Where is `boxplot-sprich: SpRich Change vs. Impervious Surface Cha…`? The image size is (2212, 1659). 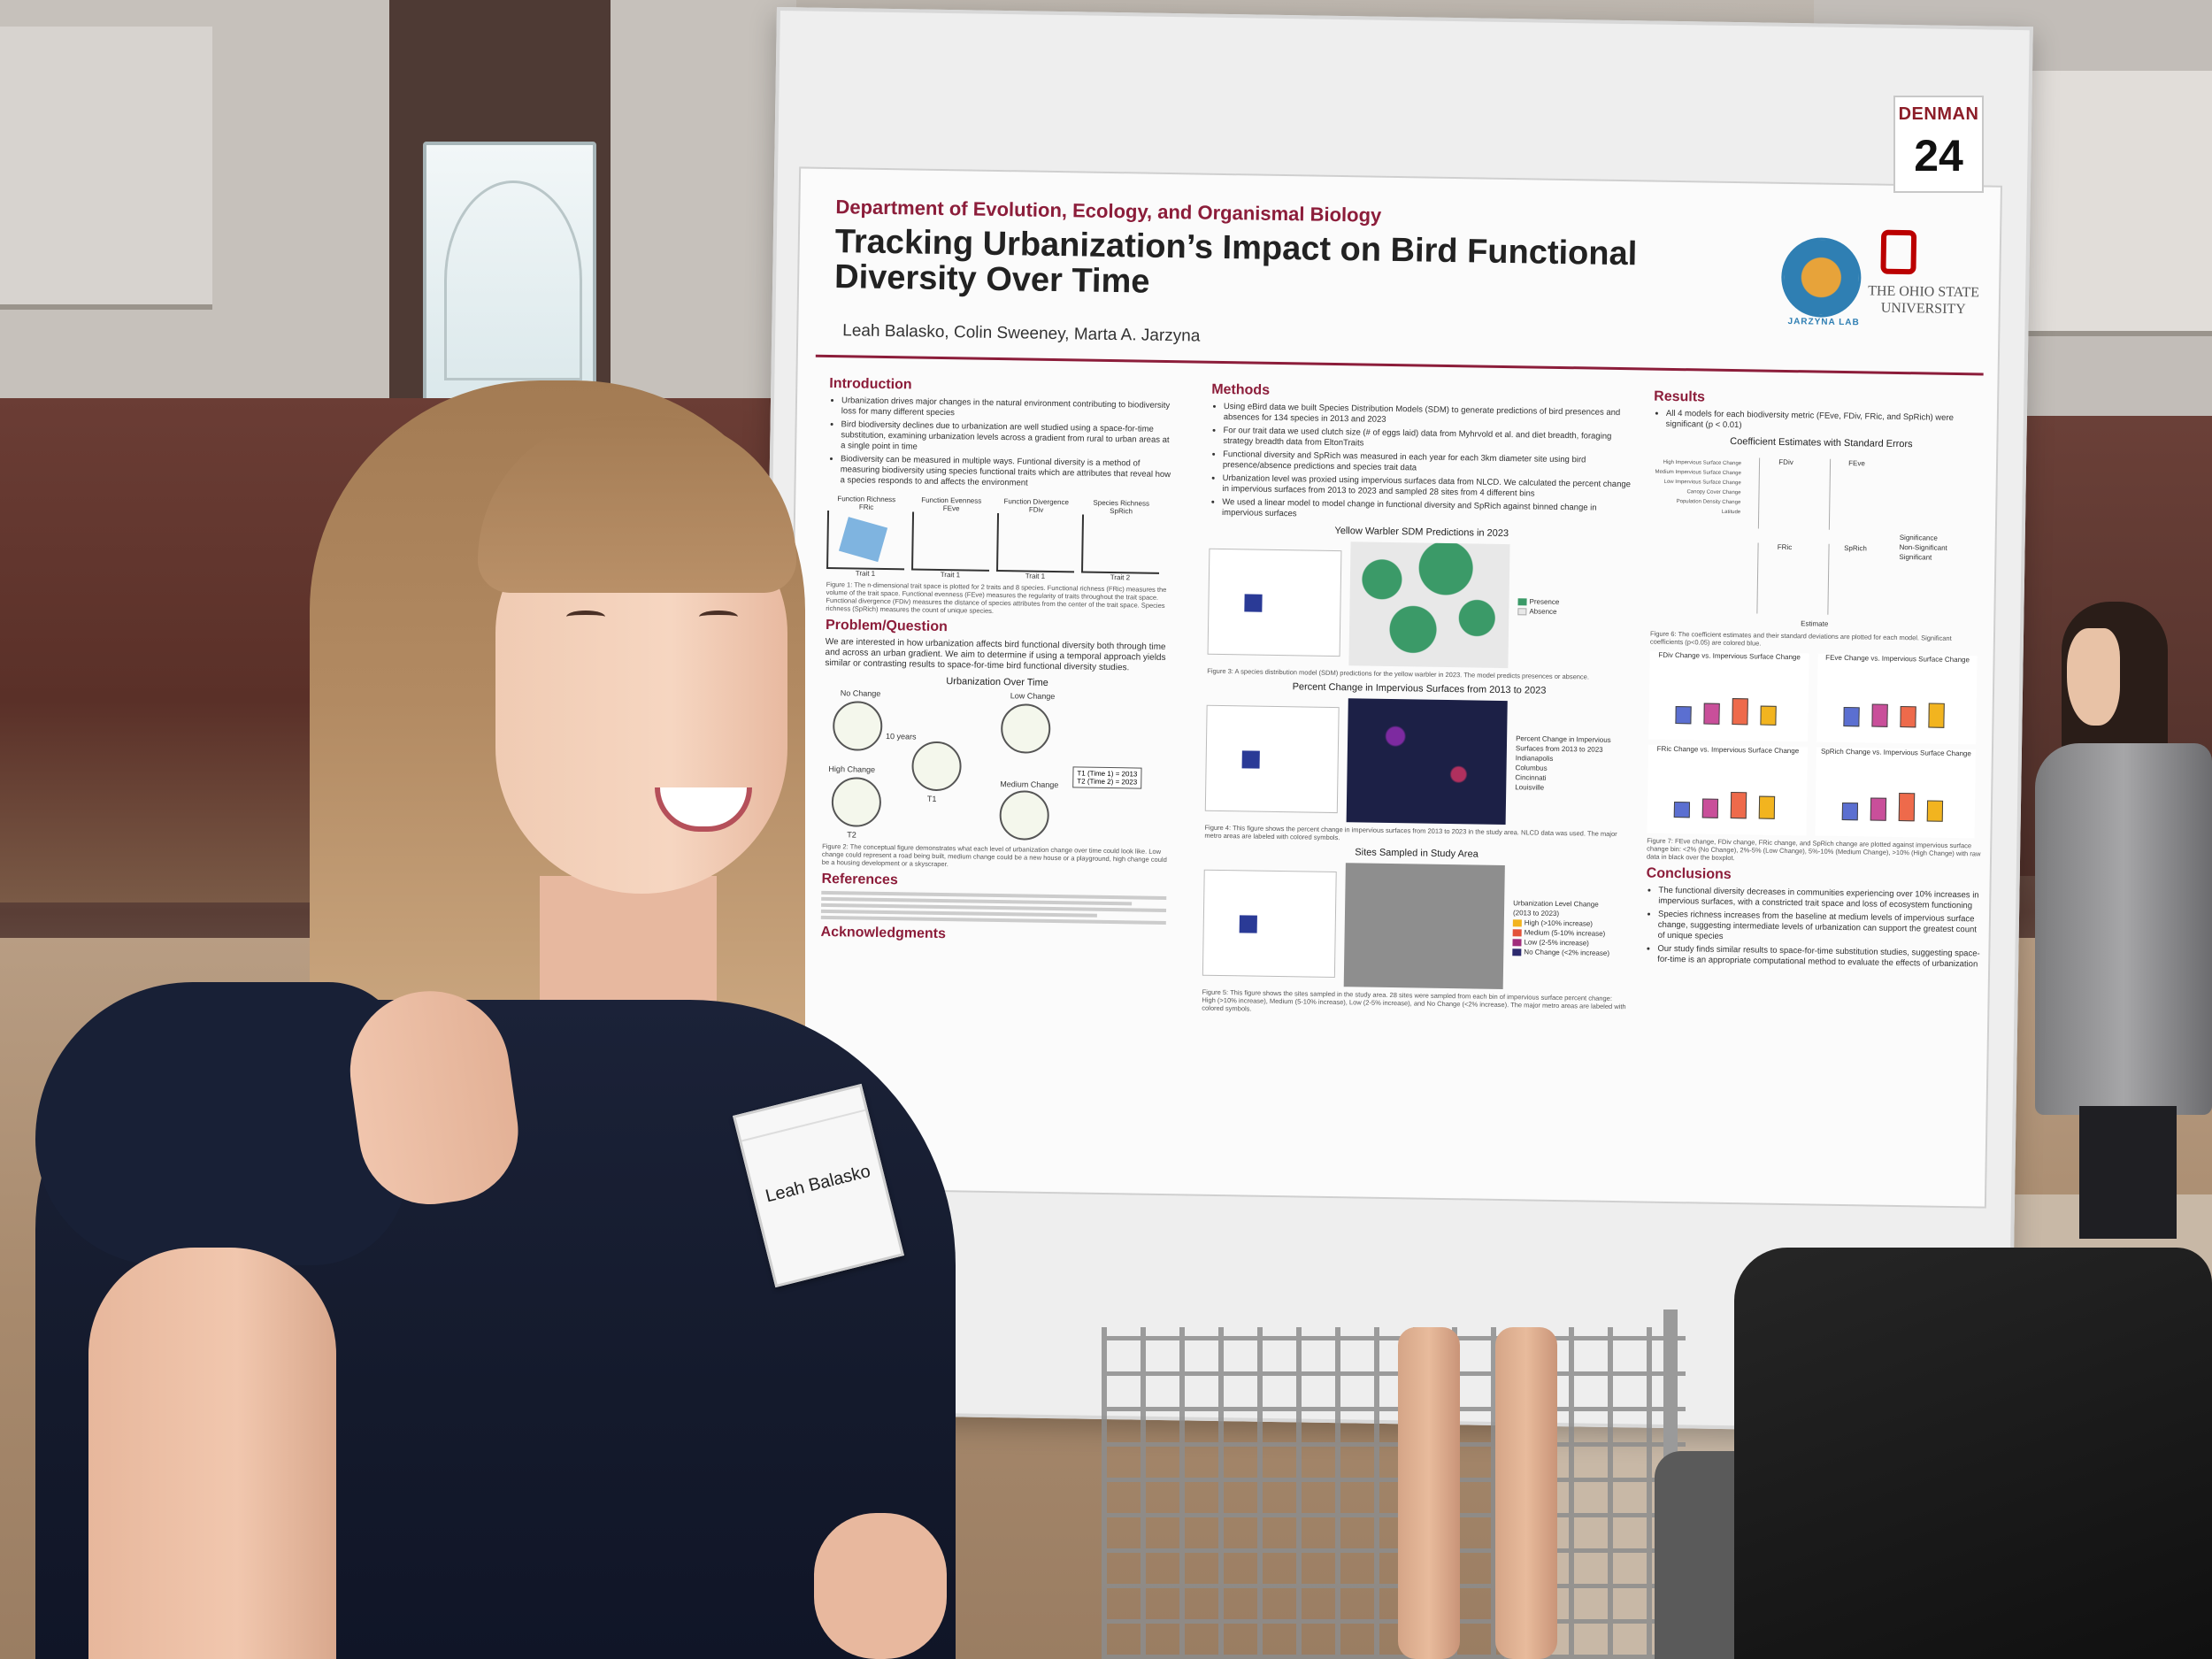
boxplot-sprich: SpRich Change vs. Impervious Surface Cha… is located at coordinates (1896, 793).